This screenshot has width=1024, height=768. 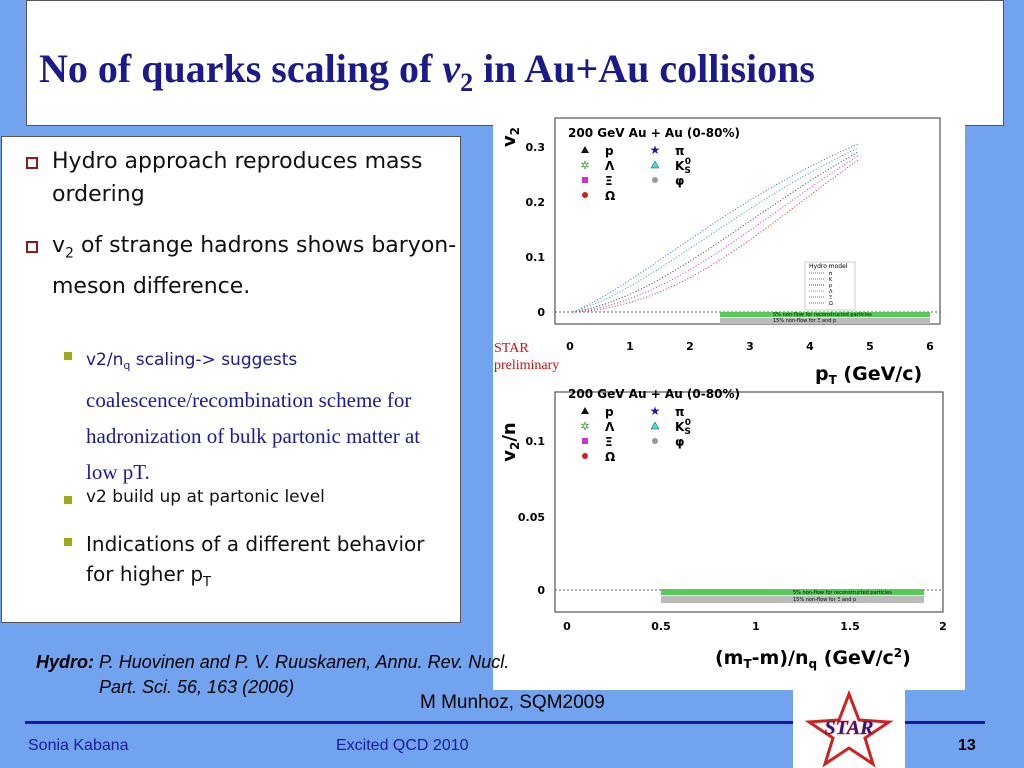 What do you see at coordinates (654, 394) in the screenshot?
I see `legend-title: 200 GeV Au + Au (0-80%)` at bounding box center [654, 394].